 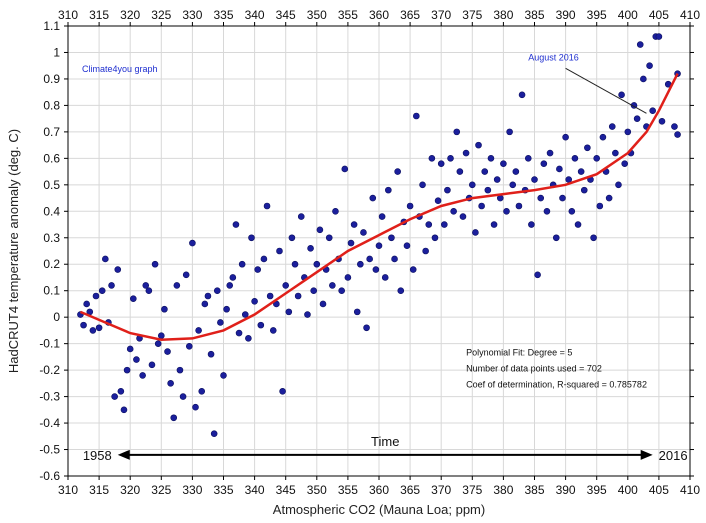 I want to click on x-tick-label-top: 340, so click(x=255, y=15).